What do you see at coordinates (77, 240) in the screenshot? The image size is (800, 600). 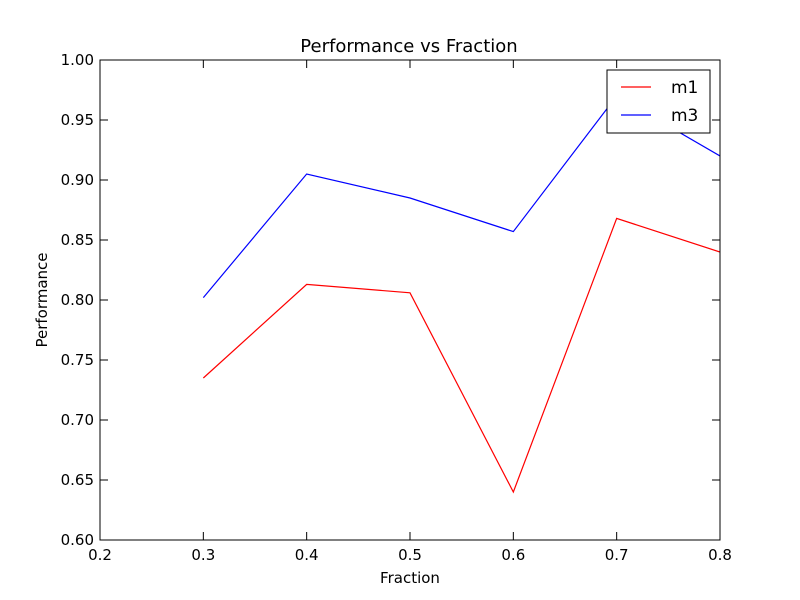 I see `y-tick-label: 0.85` at bounding box center [77, 240].